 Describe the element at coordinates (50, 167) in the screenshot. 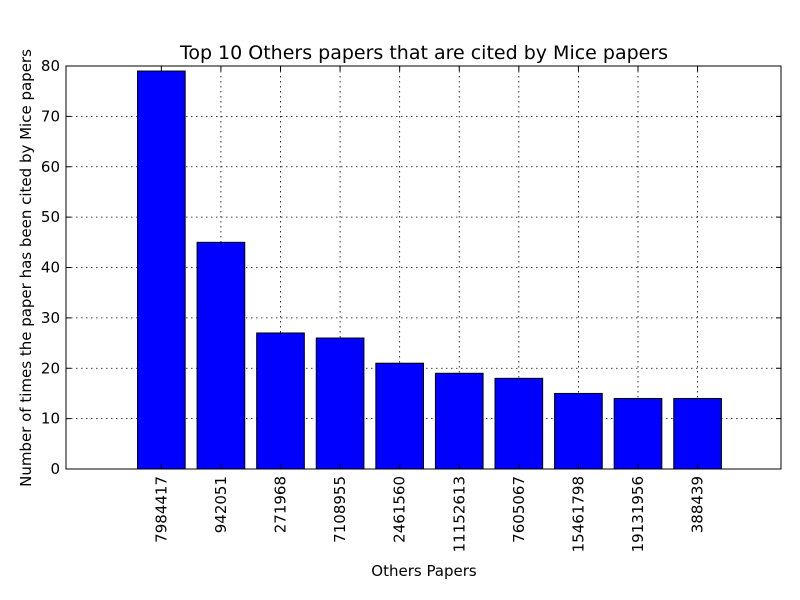

I see `y-tick-label: 60` at that location.